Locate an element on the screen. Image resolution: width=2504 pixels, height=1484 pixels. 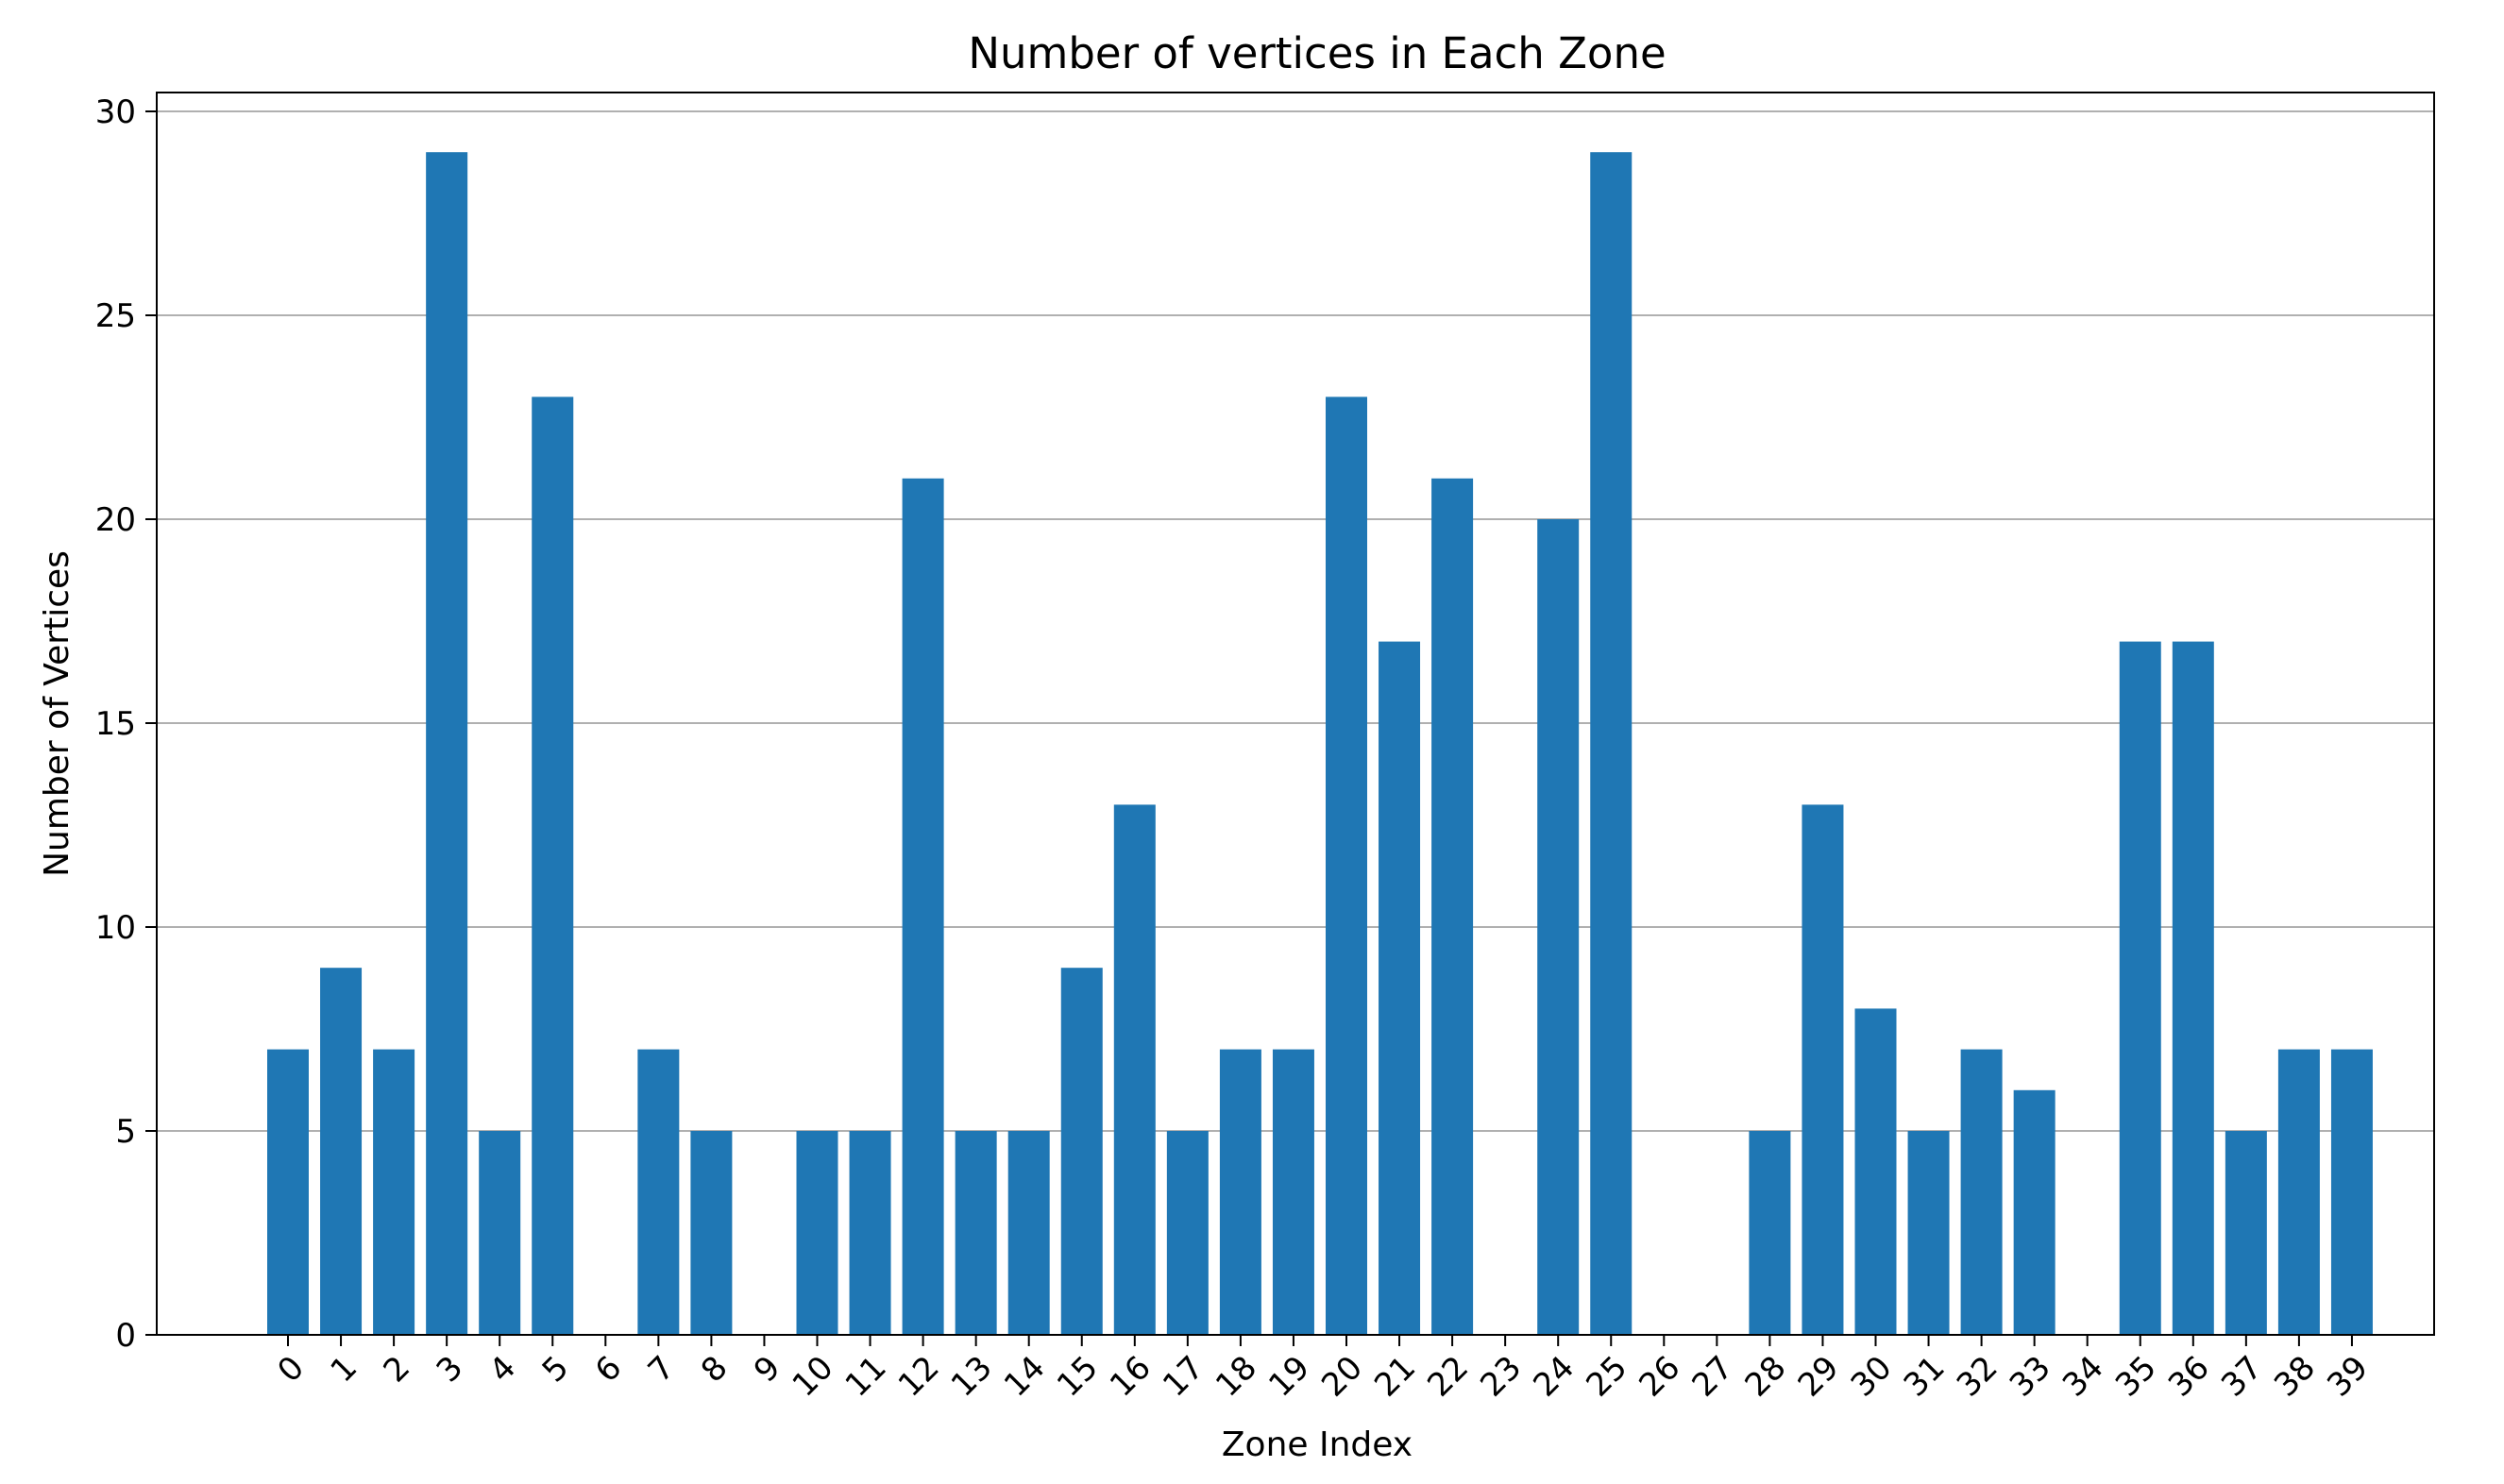
y-tick-label-10: 10 is located at coordinates (115, 928).